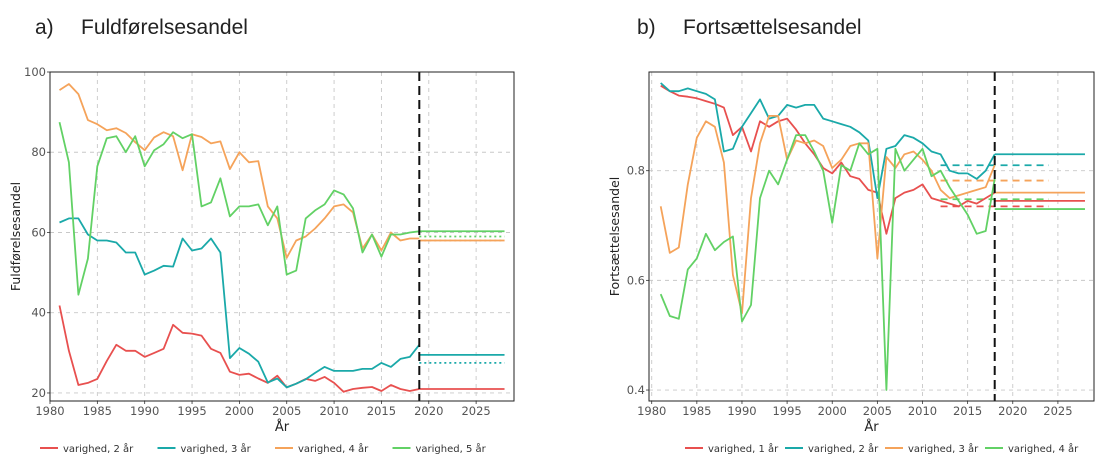 The height and width of the screenshot is (461, 1103). I want to click on panel-a-title: a) Fuldførelsesandel, so click(141, 28).